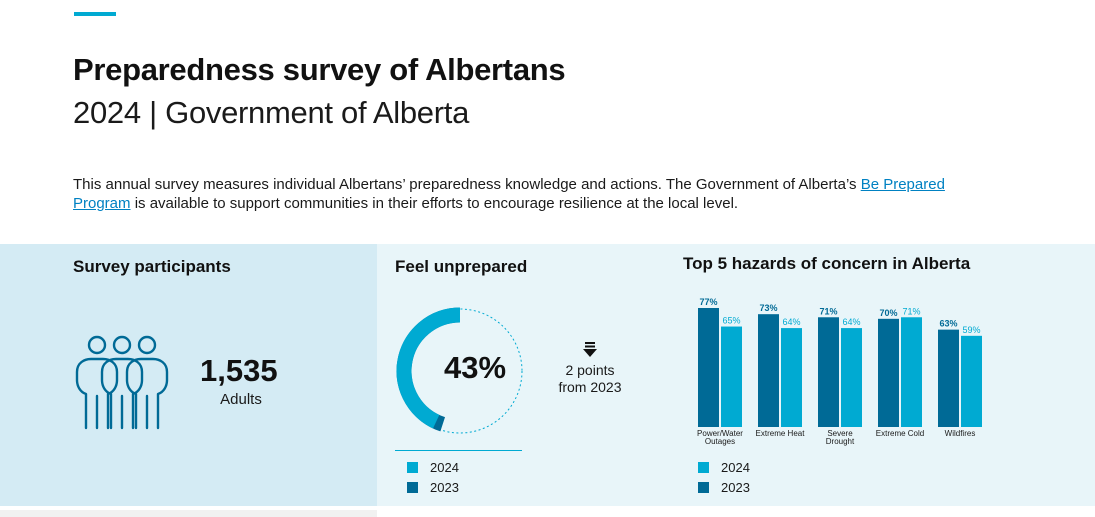 This screenshot has height=517, width=1095. I want to click on data-label-2023: 77%, so click(708, 302).